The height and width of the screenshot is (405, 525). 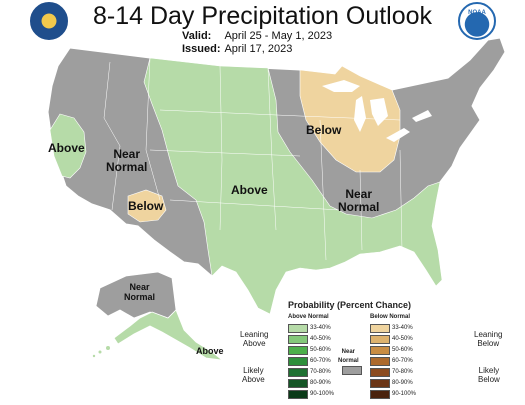 What do you see at coordinates (253, 370) in the screenshot?
I see `legend-likely-above-1: Likely` at bounding box center [253, 370].